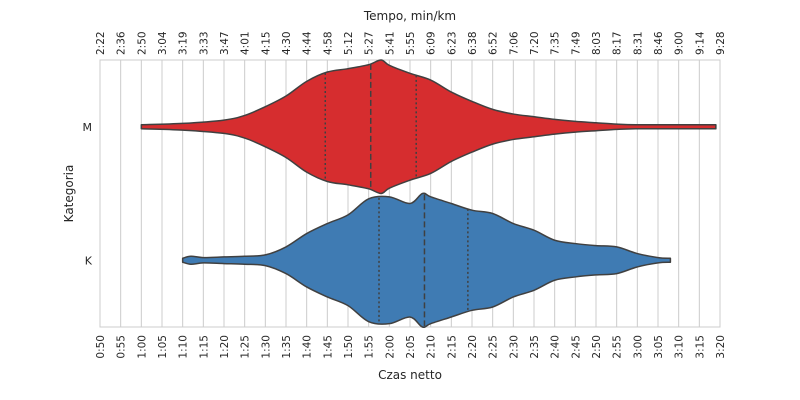 The image size is (800, 400). What do you see at coordinates (721, 347) in the screenshot?
I see `x-tick-label: 3:20` at bounding box center [721, 347].